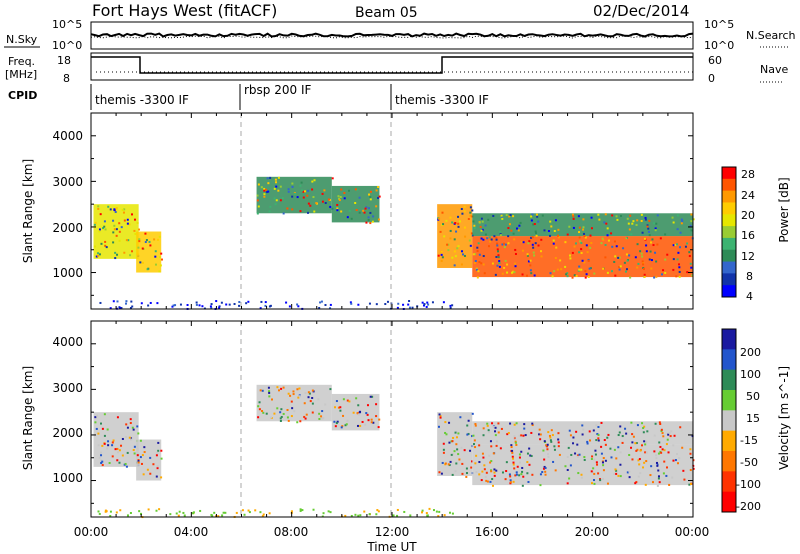  Describe the element at coordinates (692, 532) in the screenshot. I see `time-tick-24: 00:00` at that location.